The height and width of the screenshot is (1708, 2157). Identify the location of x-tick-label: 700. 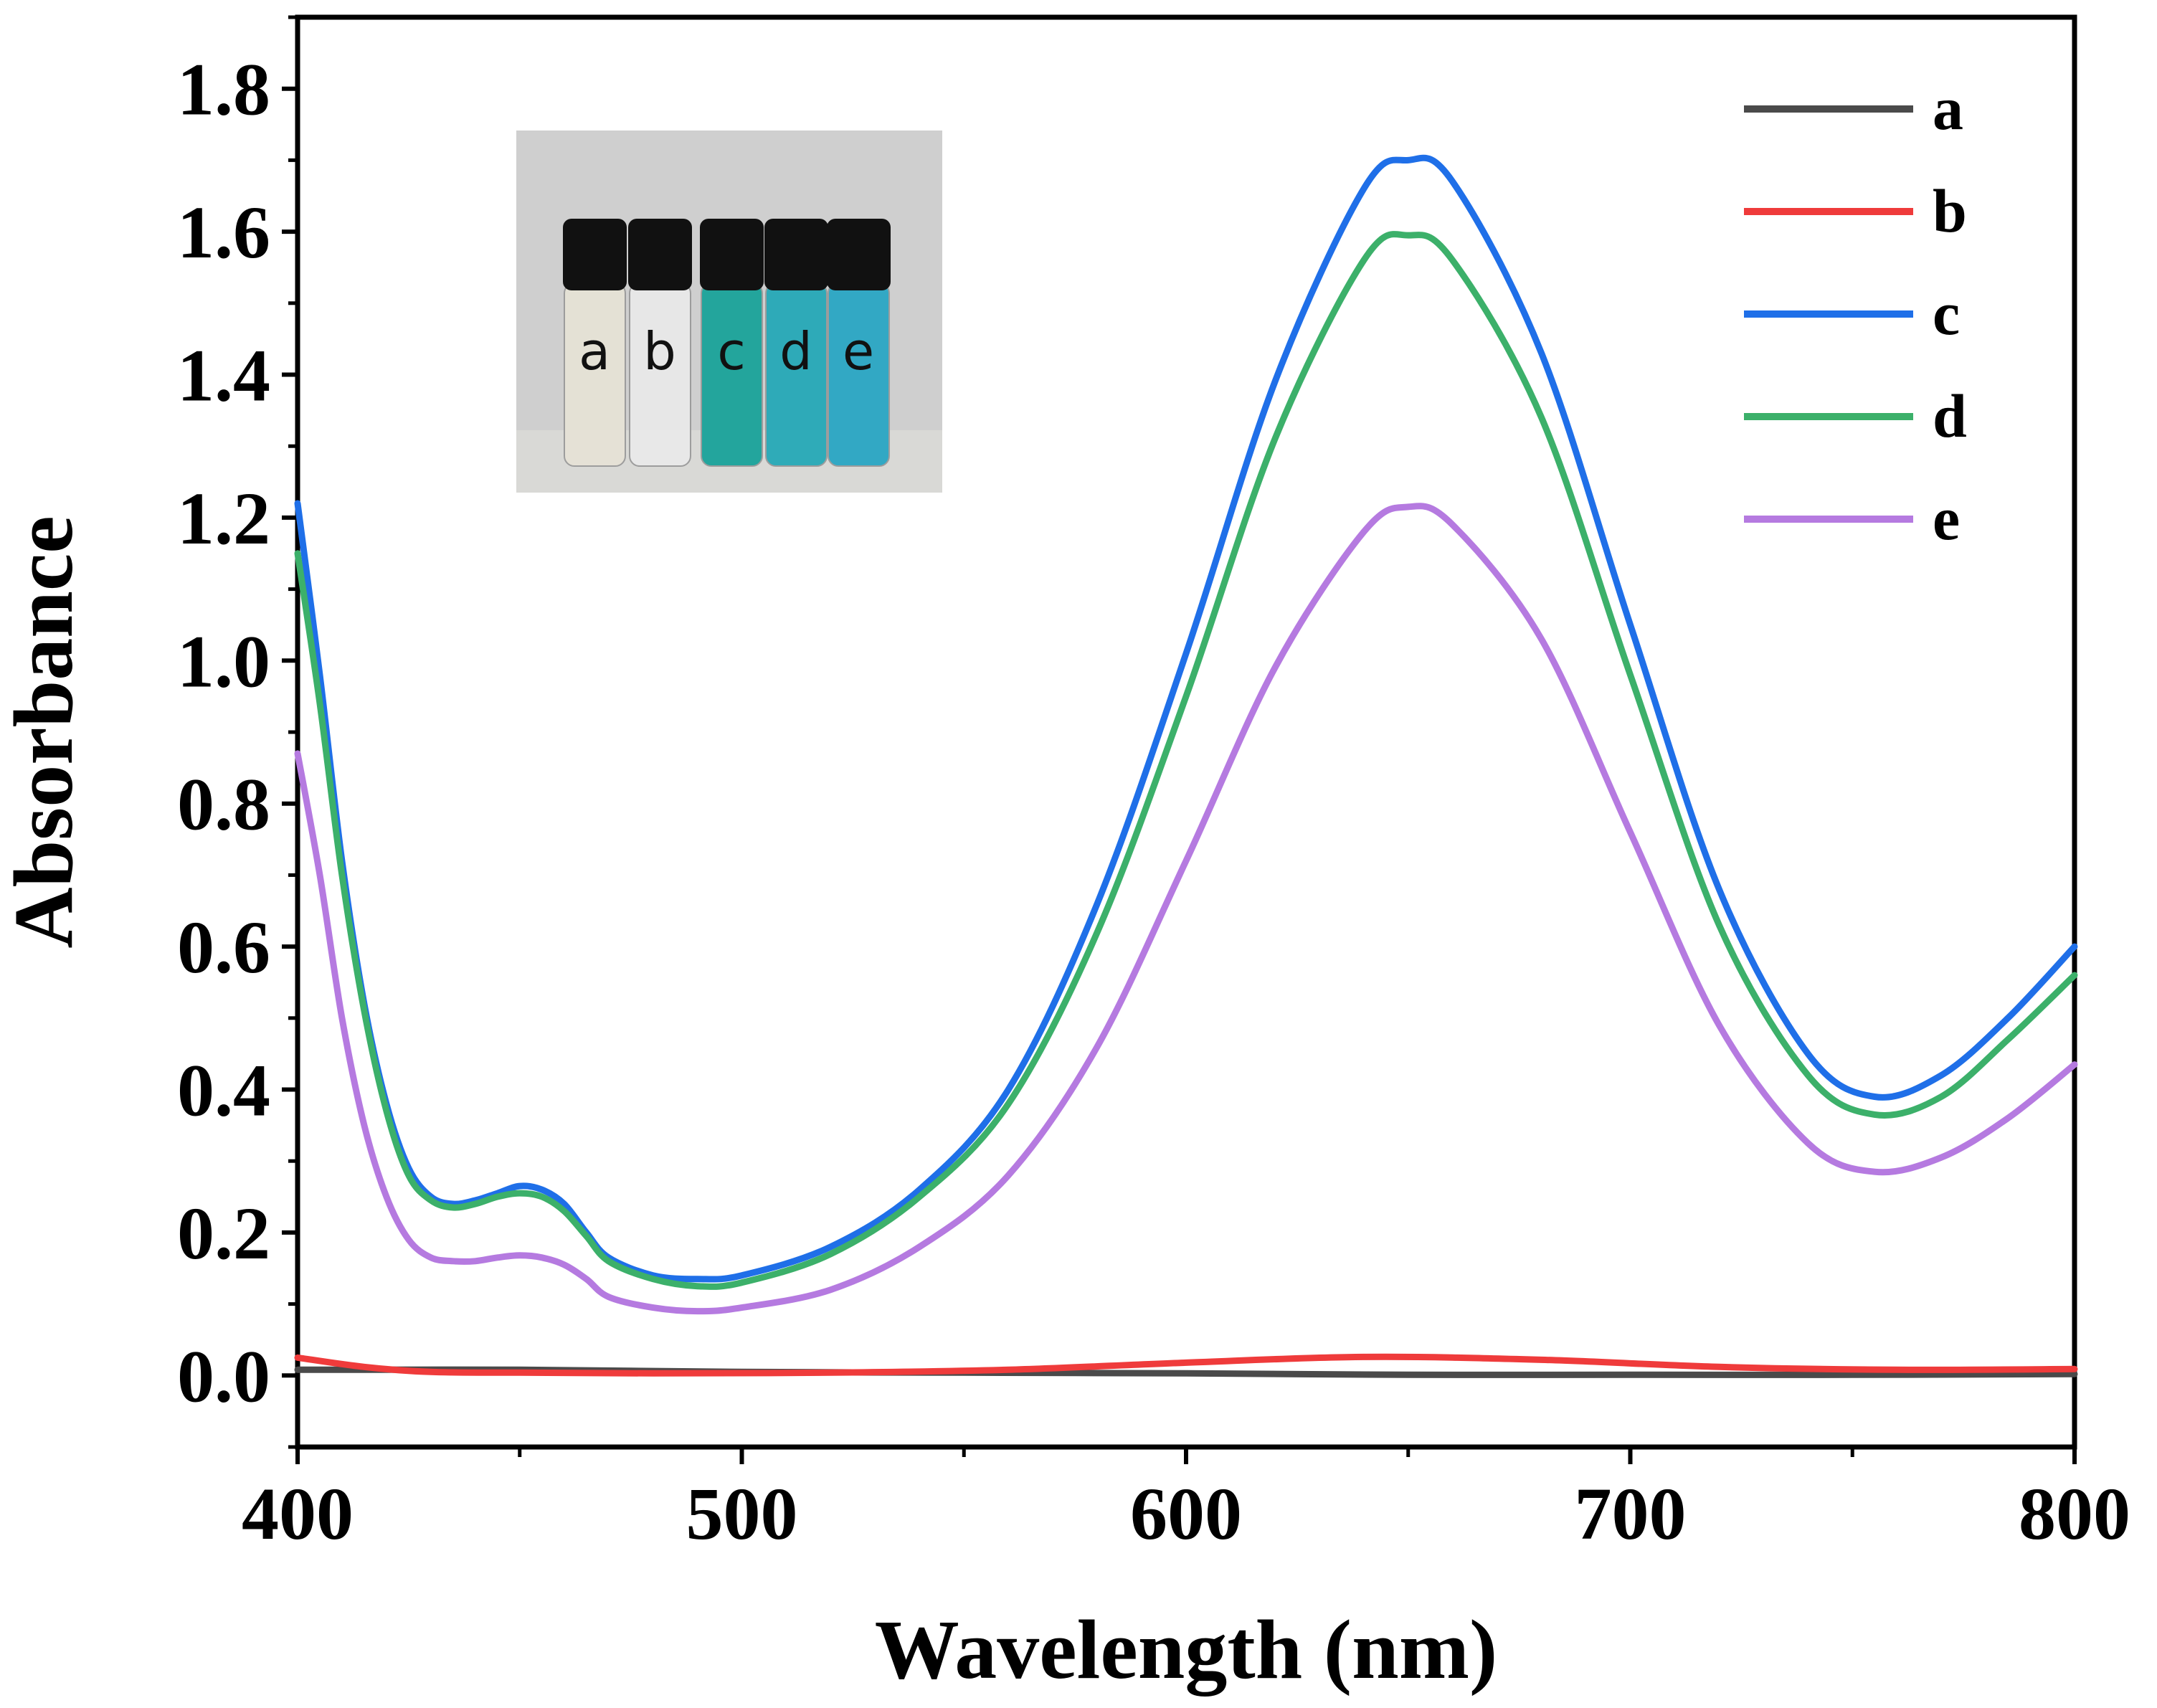
(1631, 1514).